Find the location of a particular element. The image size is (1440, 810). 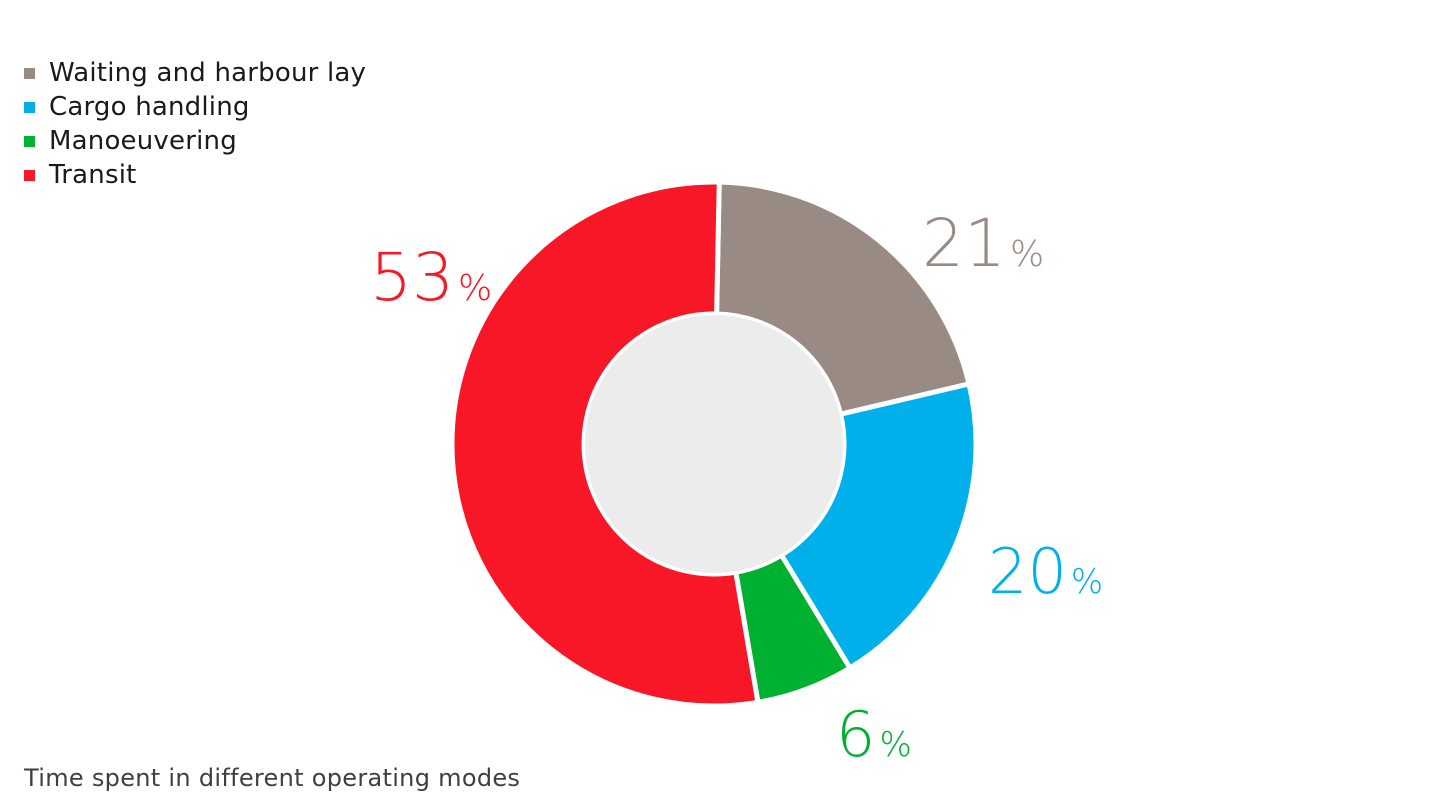

data-label-unit-transit: % is located at coordinates (475, 288).